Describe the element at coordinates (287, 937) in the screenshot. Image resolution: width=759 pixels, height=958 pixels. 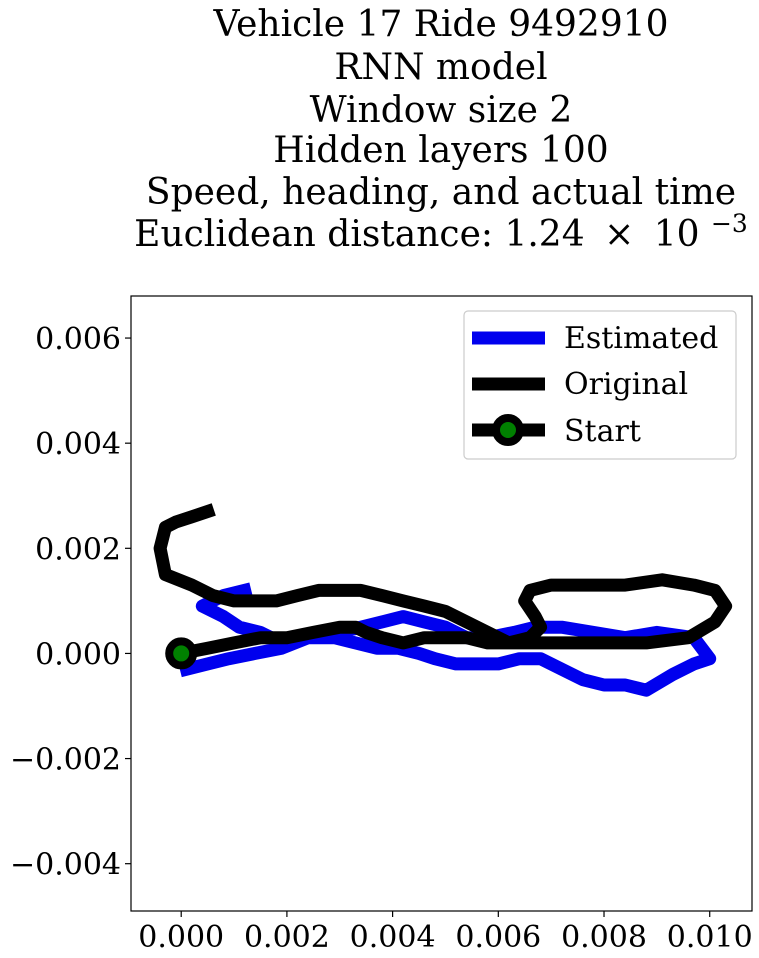
I see `x-tick-label: 0.002` at that location.